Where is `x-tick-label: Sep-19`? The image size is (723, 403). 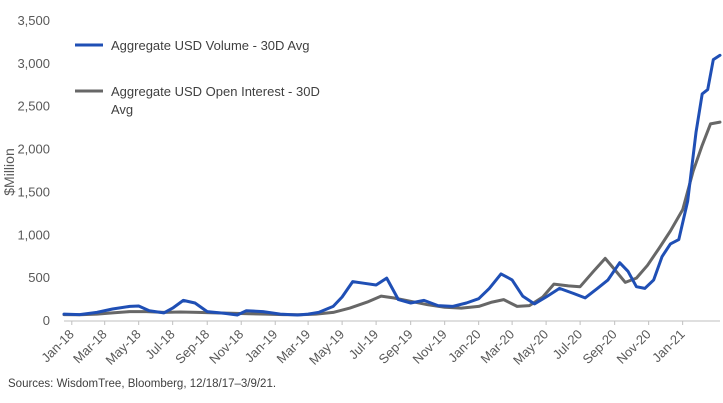
x-tick-label: Sep-19 is located at coordinates (396, 347).